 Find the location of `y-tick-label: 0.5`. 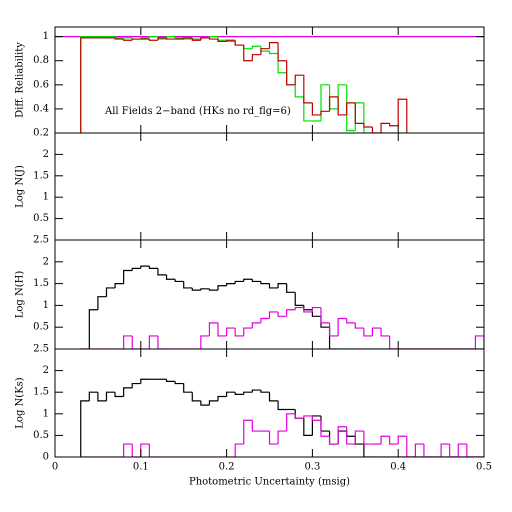

y-tick-label: 0.5 is located at coordinates (41, 435).